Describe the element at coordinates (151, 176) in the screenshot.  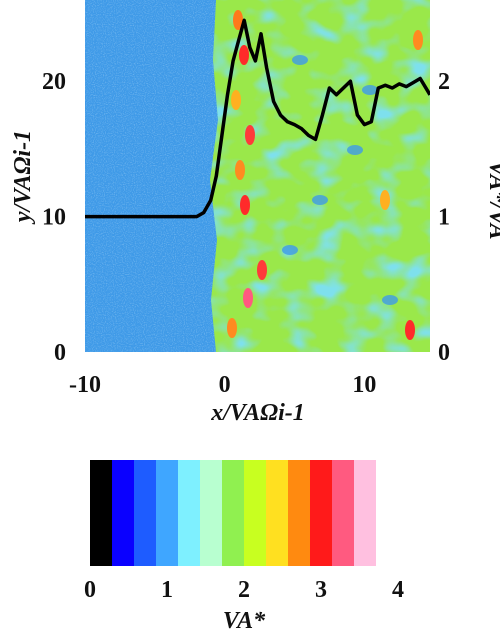
I see `upstream-noise` at that location.